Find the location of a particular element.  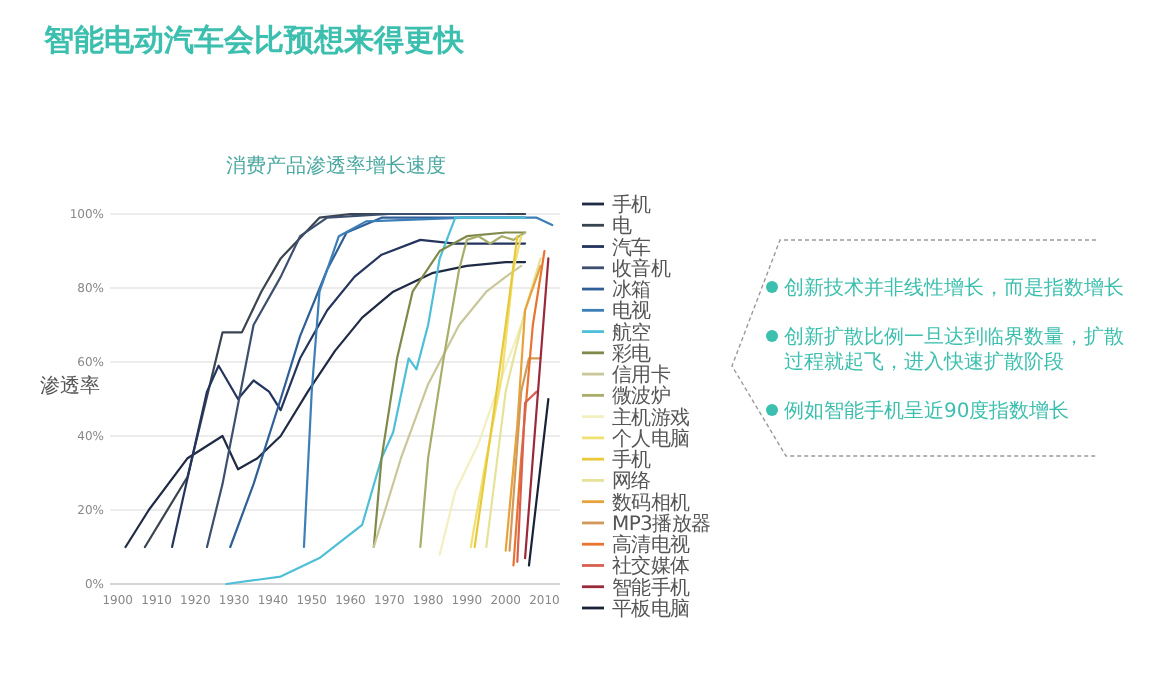

legend-label: 航空 is located at coordinates (632, 332).